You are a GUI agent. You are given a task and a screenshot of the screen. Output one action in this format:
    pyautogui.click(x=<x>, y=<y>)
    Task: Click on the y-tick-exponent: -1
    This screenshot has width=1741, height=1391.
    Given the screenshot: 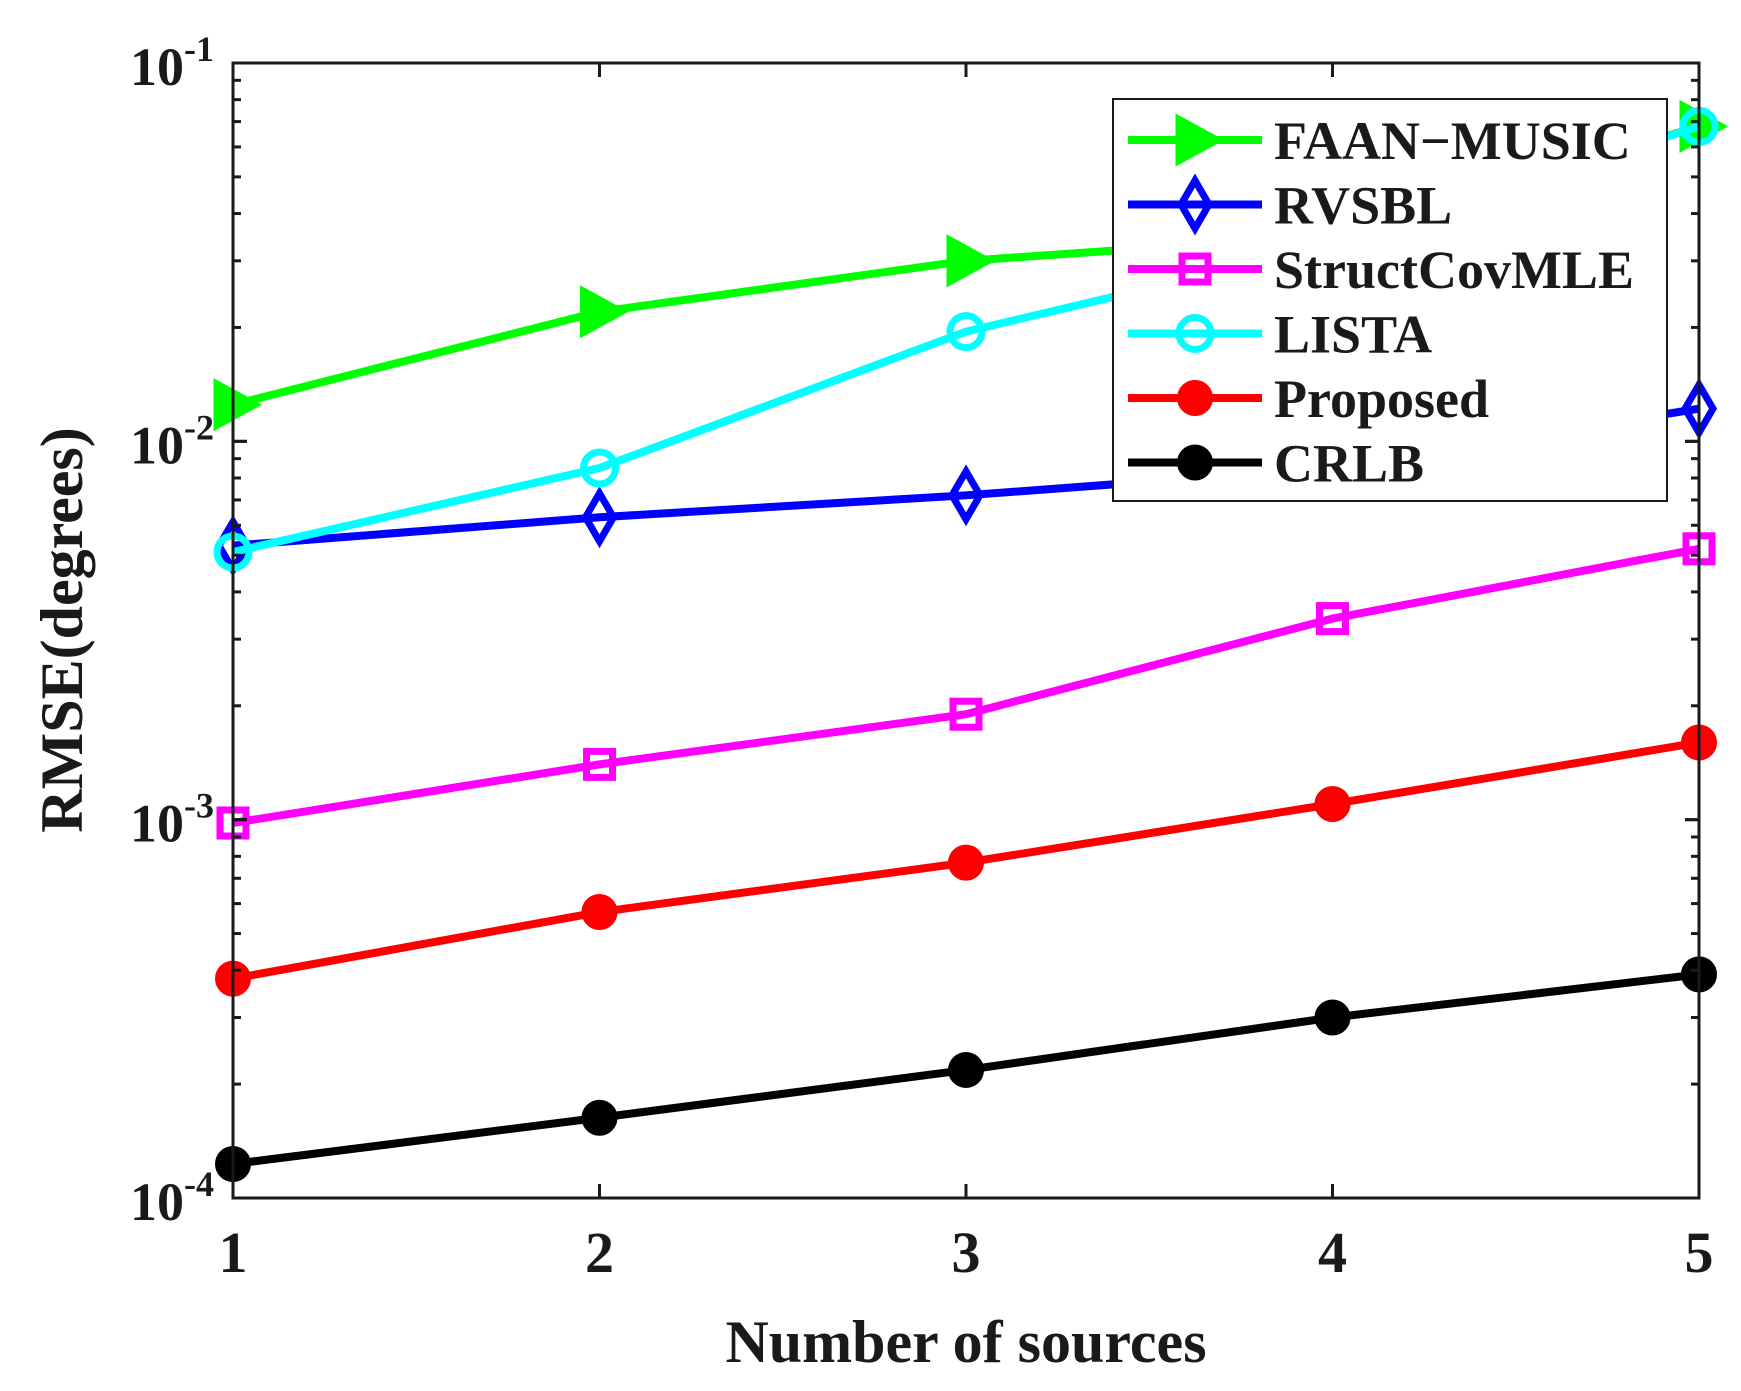 What is the action you would take?
    pyautogui.click(x=199, y=49)
    